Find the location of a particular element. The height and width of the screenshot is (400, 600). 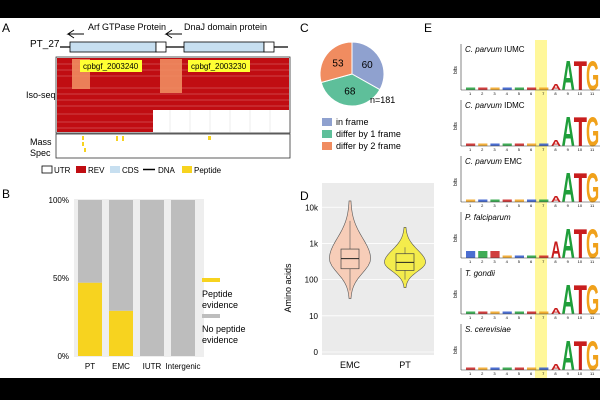

panel-b-bars: PT EMC IUTR Intergenic is located at coordinates (139, 285).